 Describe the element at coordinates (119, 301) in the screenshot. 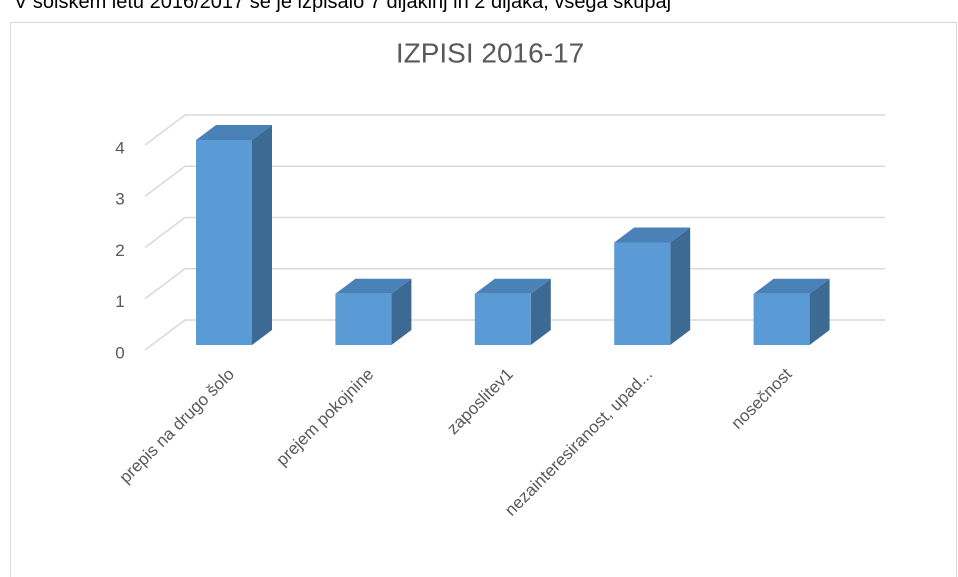

I see `y-tick-label: 1` at that location.